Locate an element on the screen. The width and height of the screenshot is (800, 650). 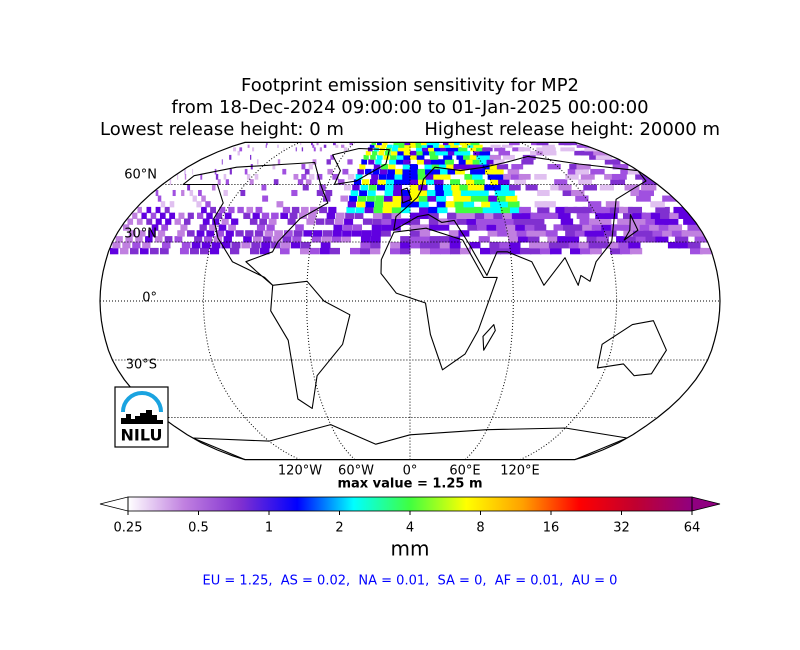
logo: NILU is located at coordinates (141, 417).